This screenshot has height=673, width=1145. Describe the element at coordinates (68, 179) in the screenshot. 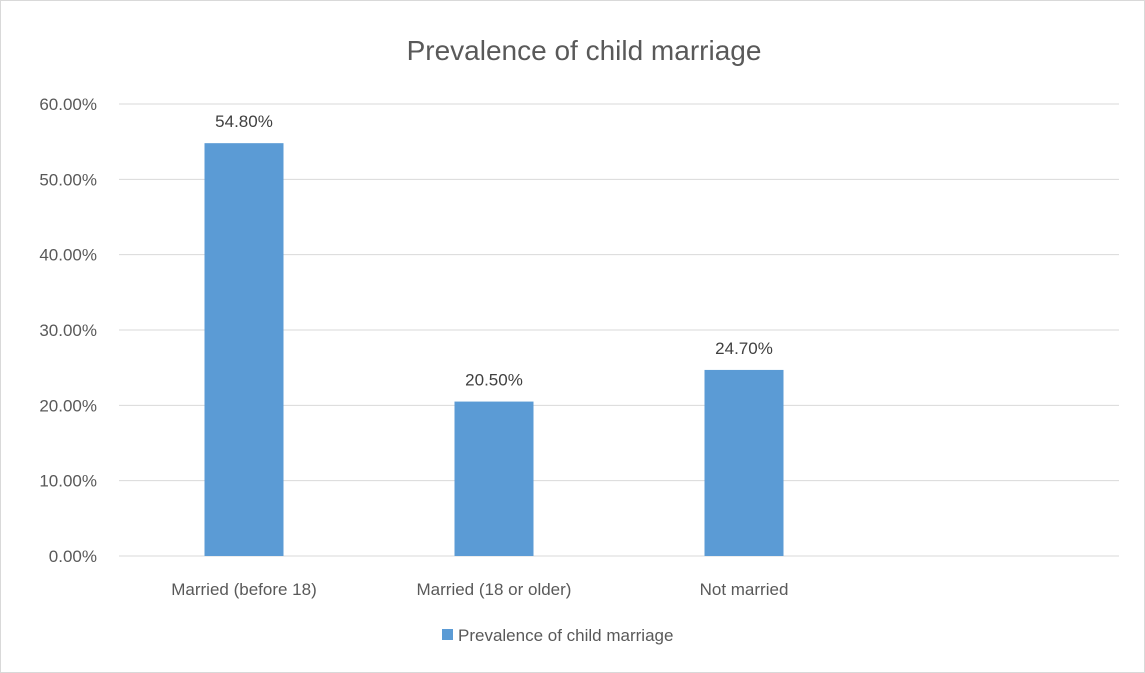

I see `y-tick-label: 50.00%` at that location.